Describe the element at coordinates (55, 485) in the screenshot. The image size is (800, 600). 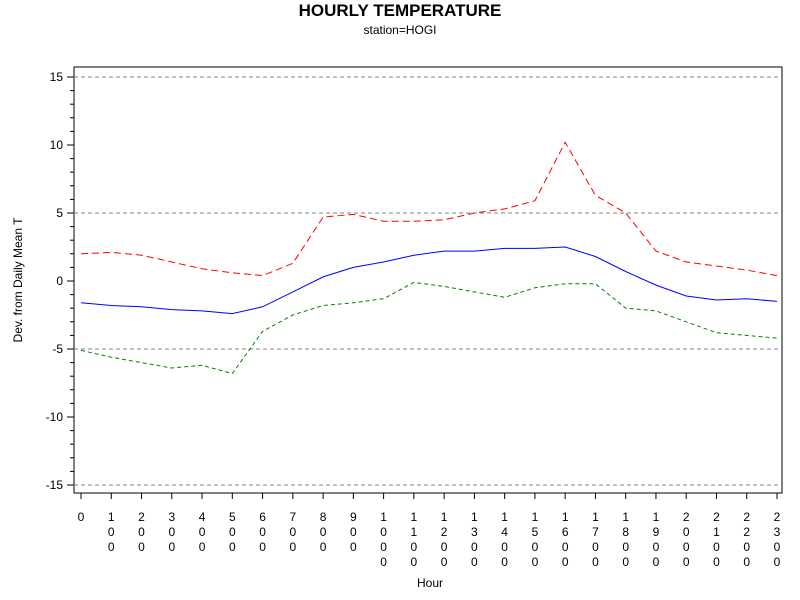
I see `y-tick-label: -15` at that location.